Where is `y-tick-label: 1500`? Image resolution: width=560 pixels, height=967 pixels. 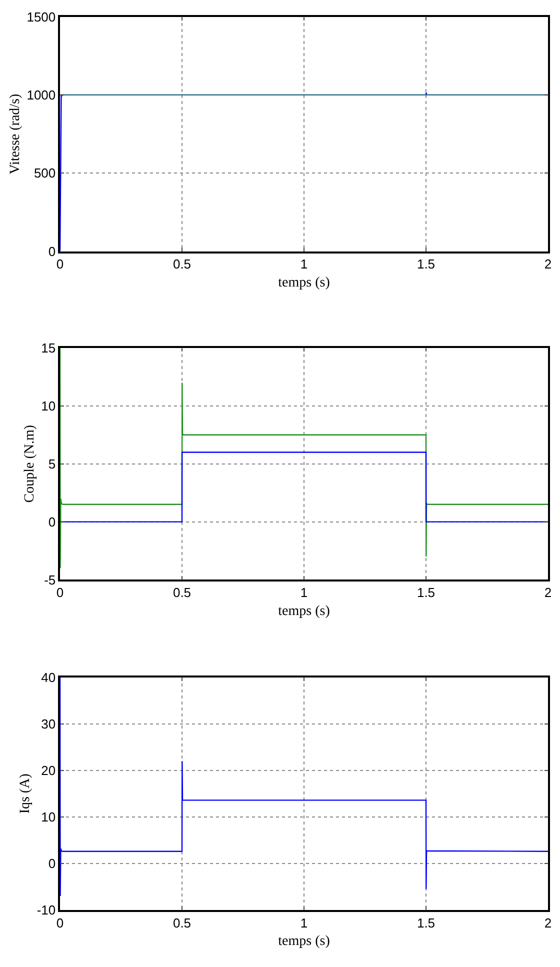 y-tick-label: 1500 is located at coordinates (41, 16).